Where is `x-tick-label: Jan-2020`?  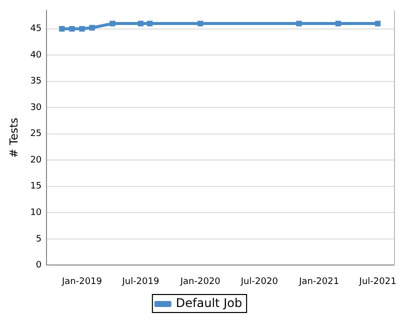
x-tick-label: Jan-2020 is located at coordinates (200, 281).